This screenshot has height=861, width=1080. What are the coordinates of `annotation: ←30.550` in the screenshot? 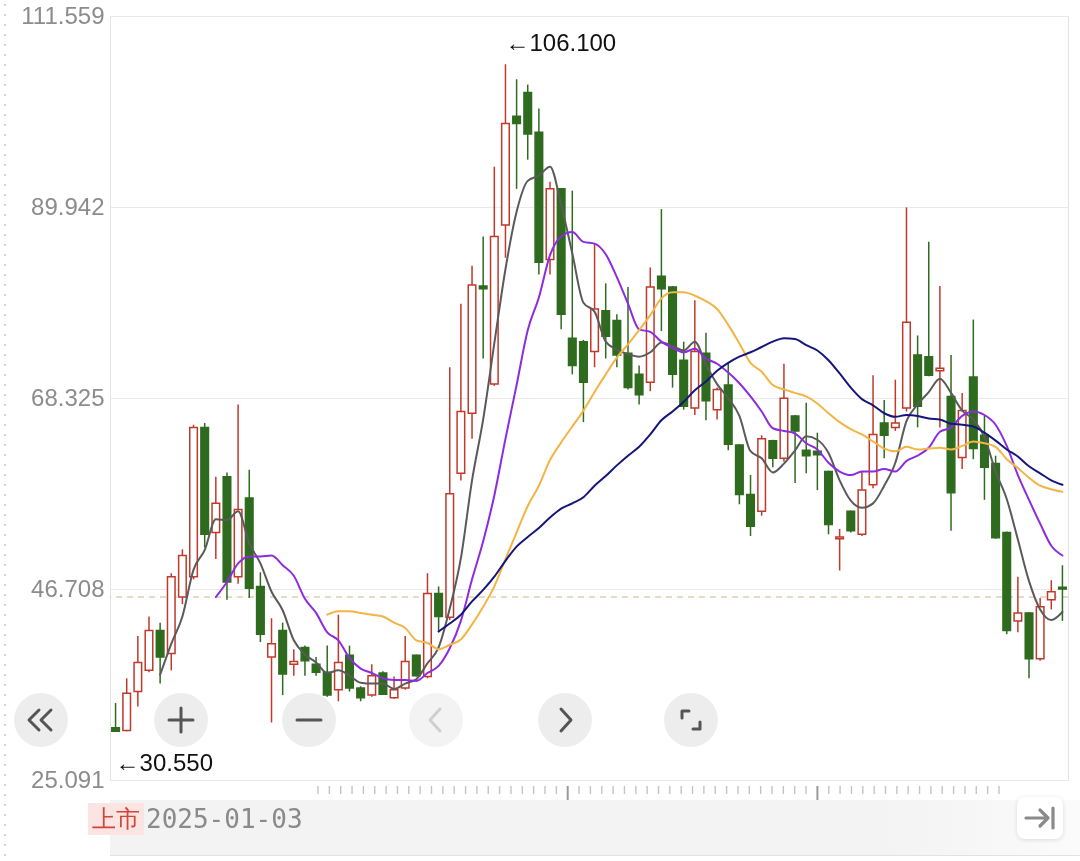 It's located at (164, 762).